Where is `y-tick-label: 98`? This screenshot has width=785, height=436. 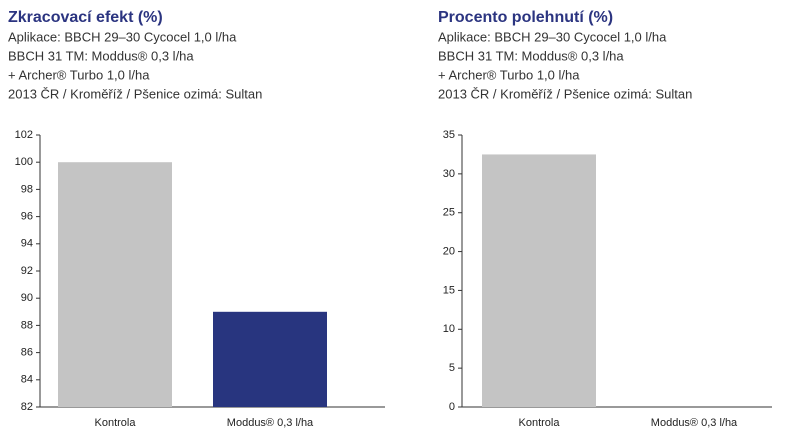
y-tick-label: 98 is located at coordinates (27, 189).